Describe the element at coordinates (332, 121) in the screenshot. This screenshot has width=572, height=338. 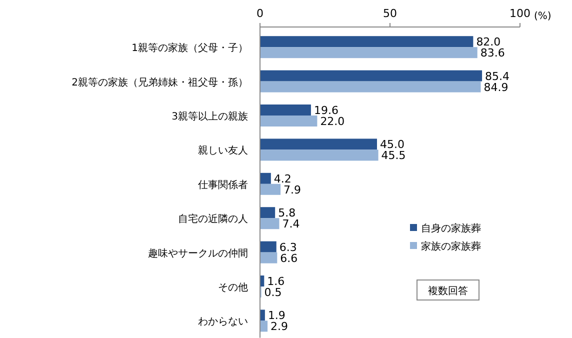
I see `data-label: 22.0` at that location.